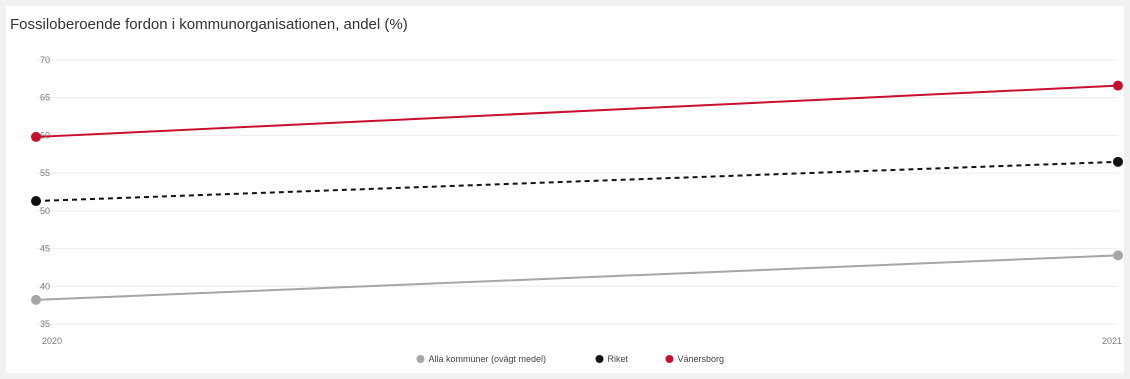 This screenshot has width=1130, height=379. I want to click on y-tick-label: 45, so click(45, 249).